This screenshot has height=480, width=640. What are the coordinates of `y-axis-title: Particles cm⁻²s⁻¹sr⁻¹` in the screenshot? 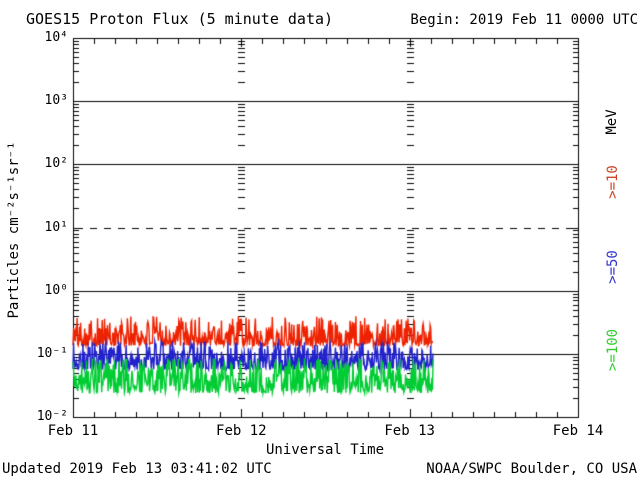 It's located at (14, 230).